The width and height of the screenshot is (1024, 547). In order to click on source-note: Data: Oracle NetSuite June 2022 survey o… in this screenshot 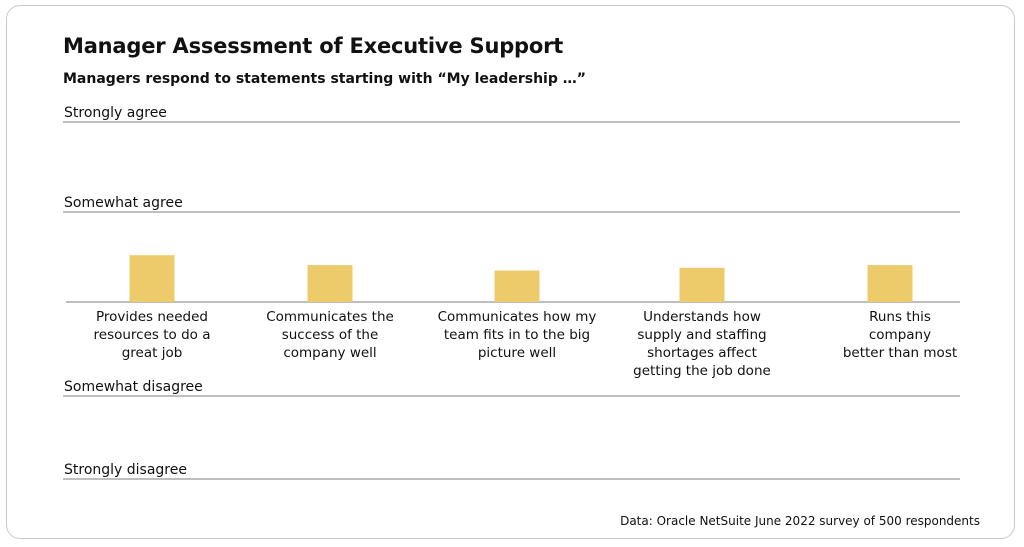, I will do `click(800, 521)`.